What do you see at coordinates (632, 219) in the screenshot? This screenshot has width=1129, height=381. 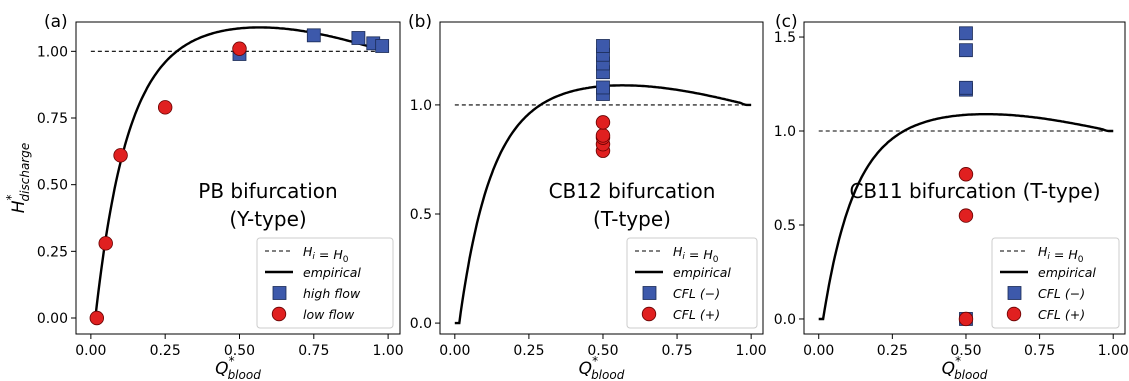 I see `annotation-text: (T-type)` at bounding box center [632, 219].